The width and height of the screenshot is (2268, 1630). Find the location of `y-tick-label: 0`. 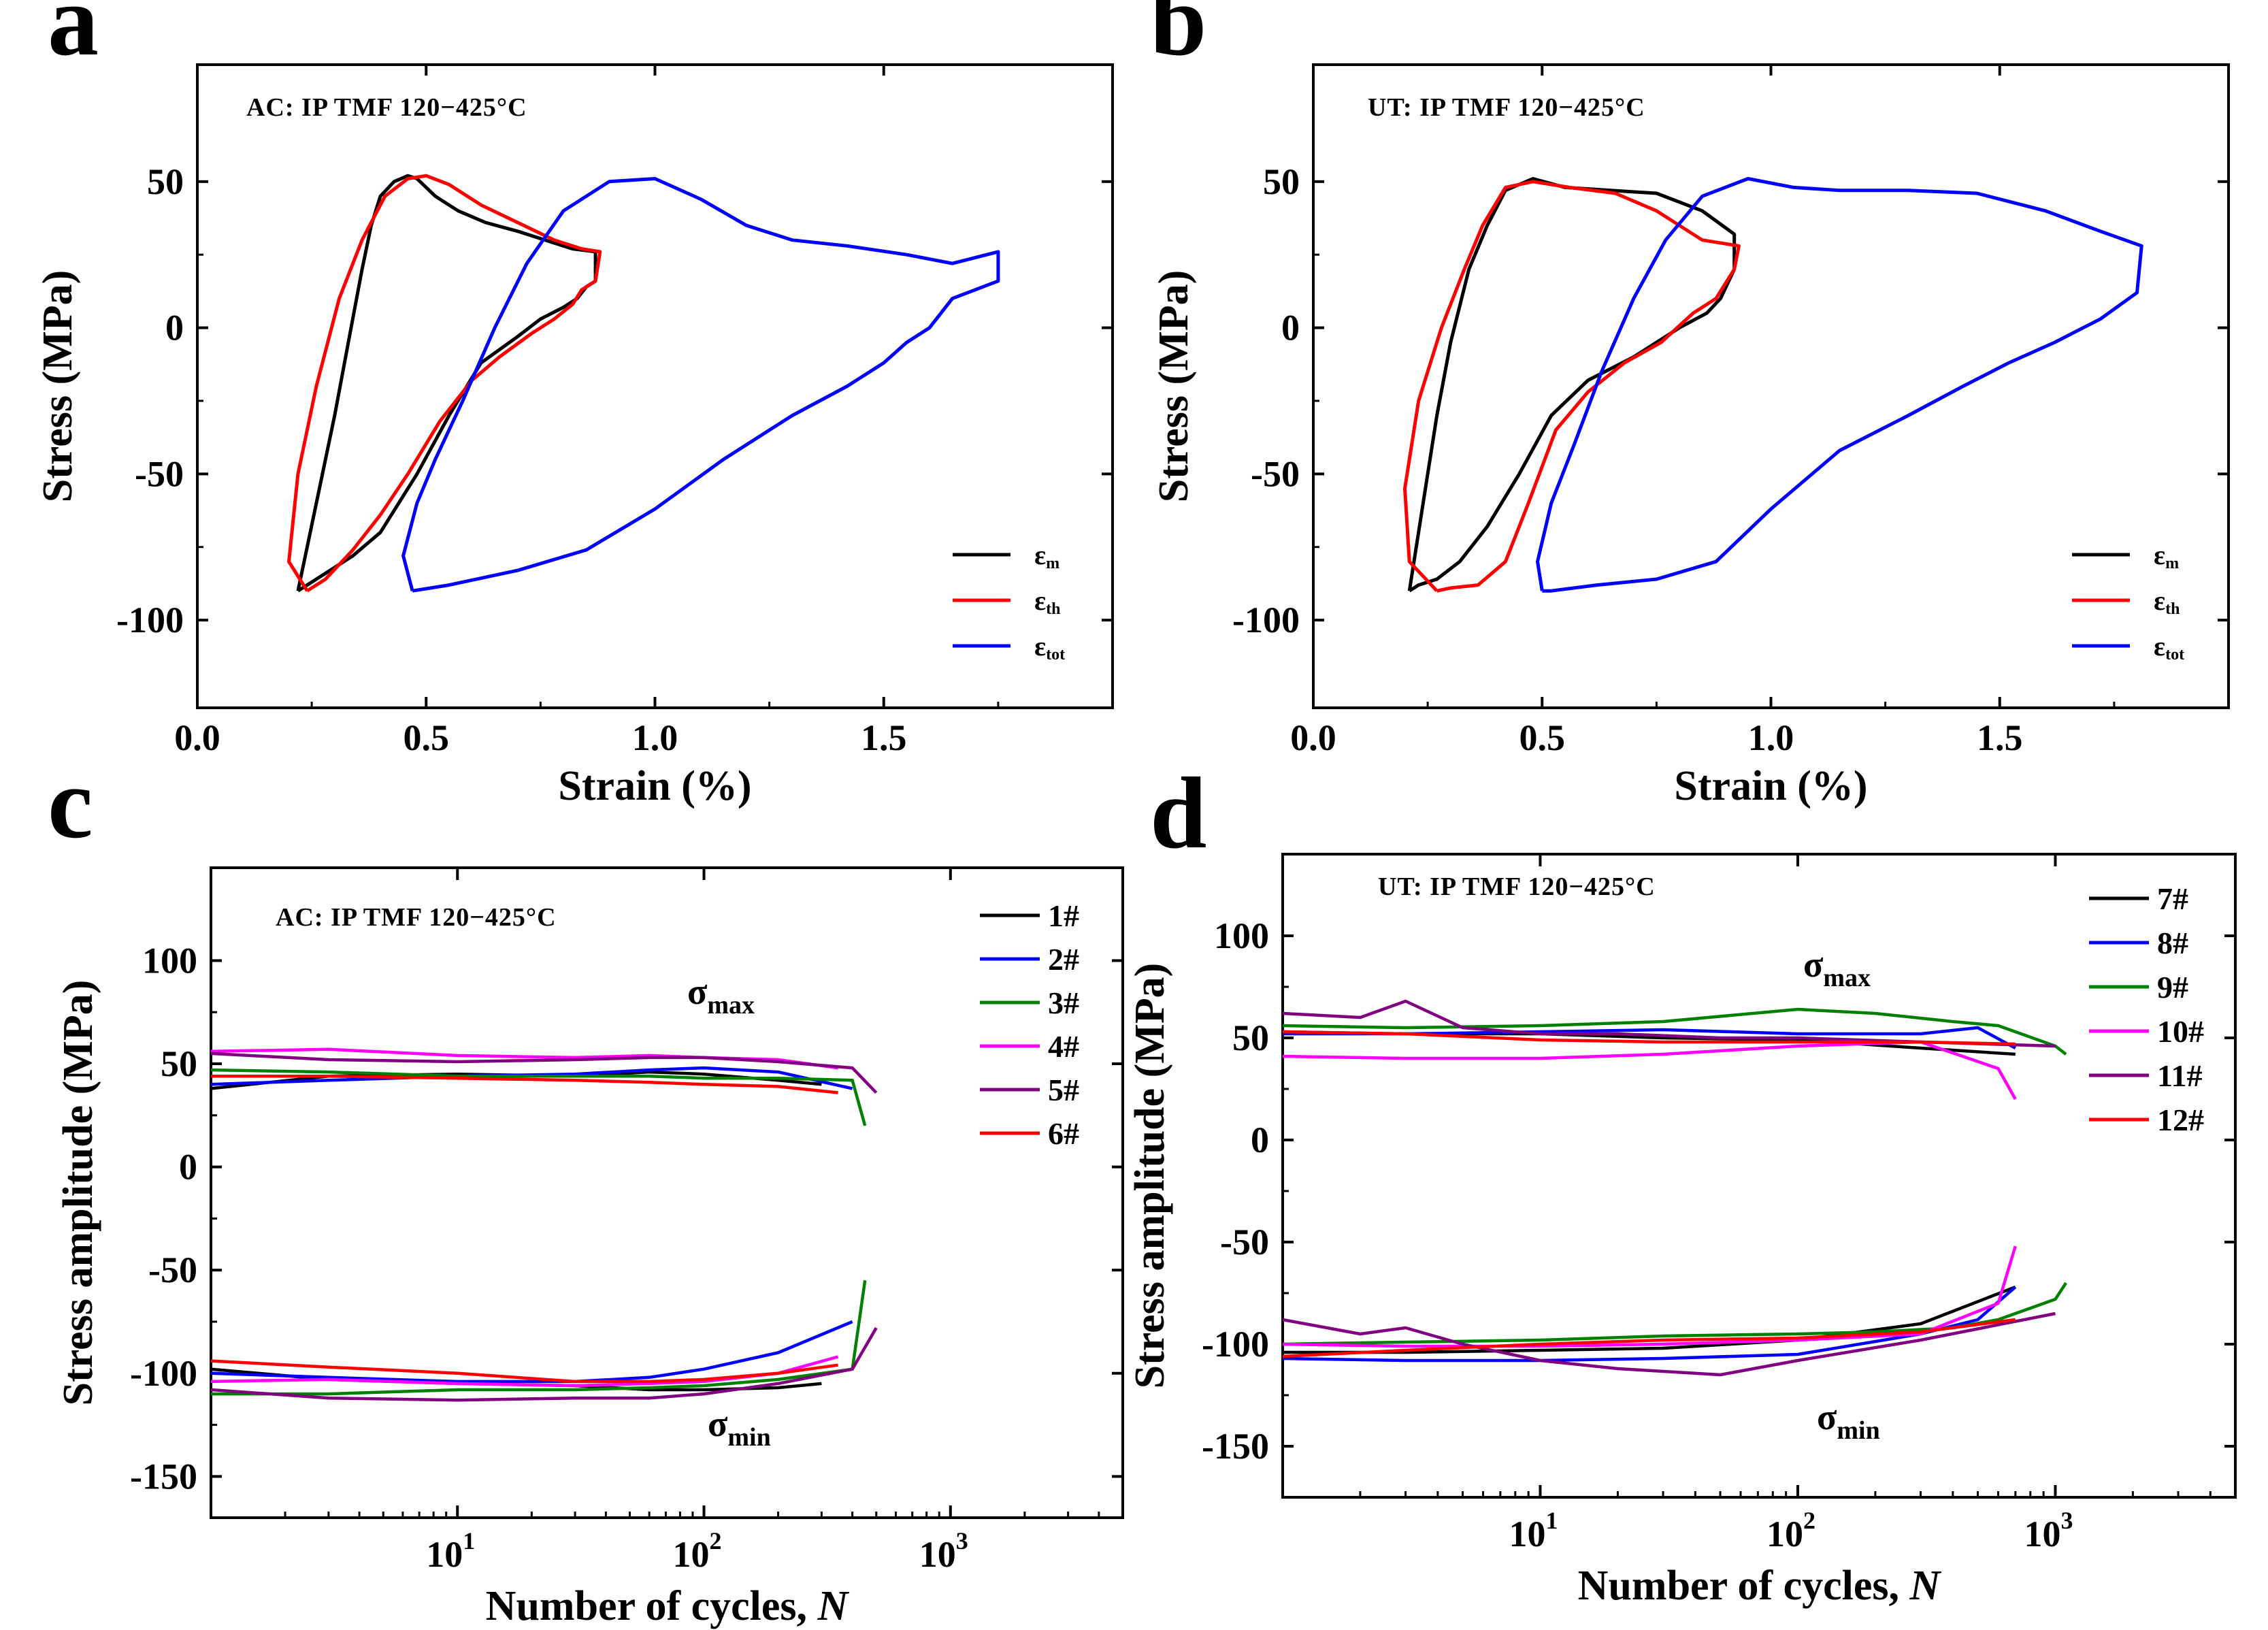

y-tick-label: 0 is located at coordinates (188, 1167).